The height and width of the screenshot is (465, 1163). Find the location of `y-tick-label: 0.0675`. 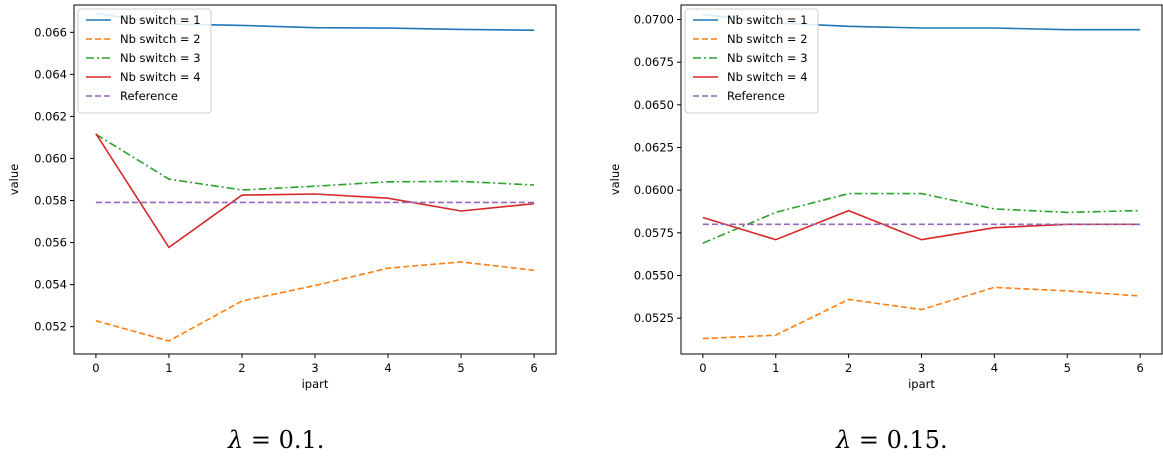

y-tick-label: 0.0675 is located at coordinates (654, 62).